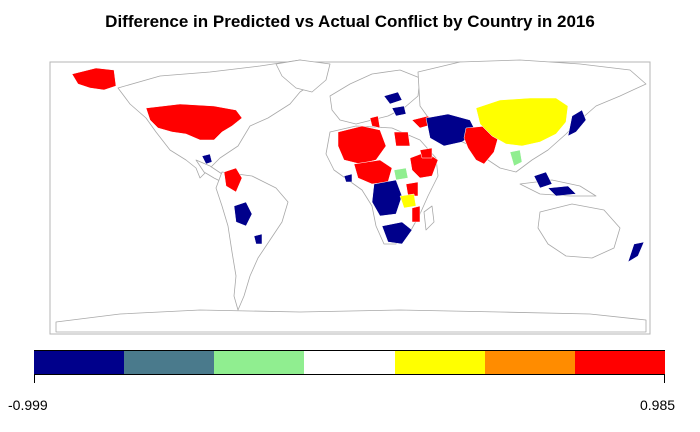 Image resolution: width=700 pixels, height=432 pixels. Describe the element at coordinates (252, 241) in the screenshot. I see `land-south-america` at that location.